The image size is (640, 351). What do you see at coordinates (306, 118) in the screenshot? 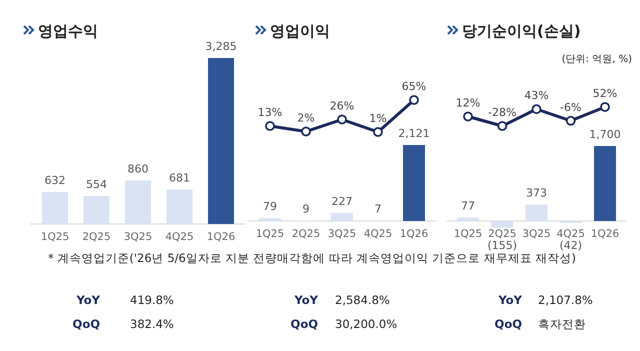
I see `data-label: 2%` at bounding box center [306, 118].